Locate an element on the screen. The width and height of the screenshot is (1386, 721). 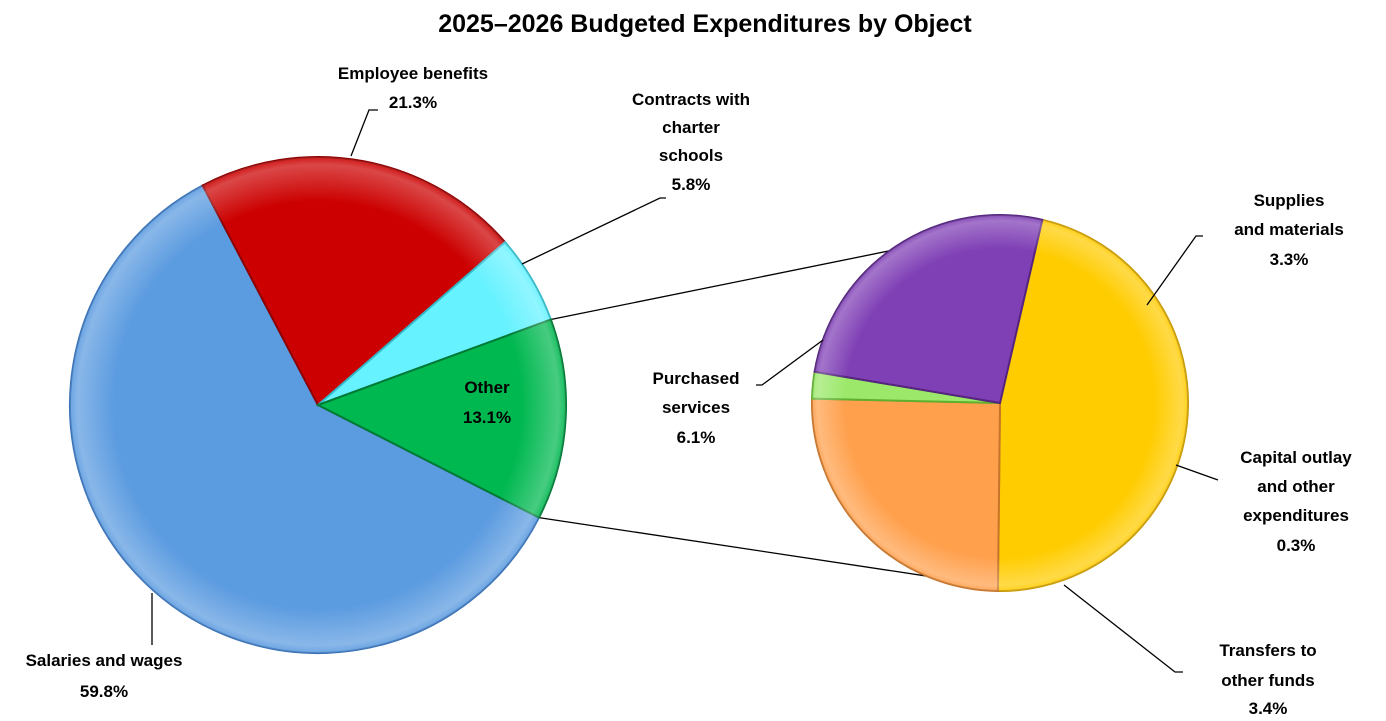
label-charter-line3: schools is located at coordinates (691, 155).